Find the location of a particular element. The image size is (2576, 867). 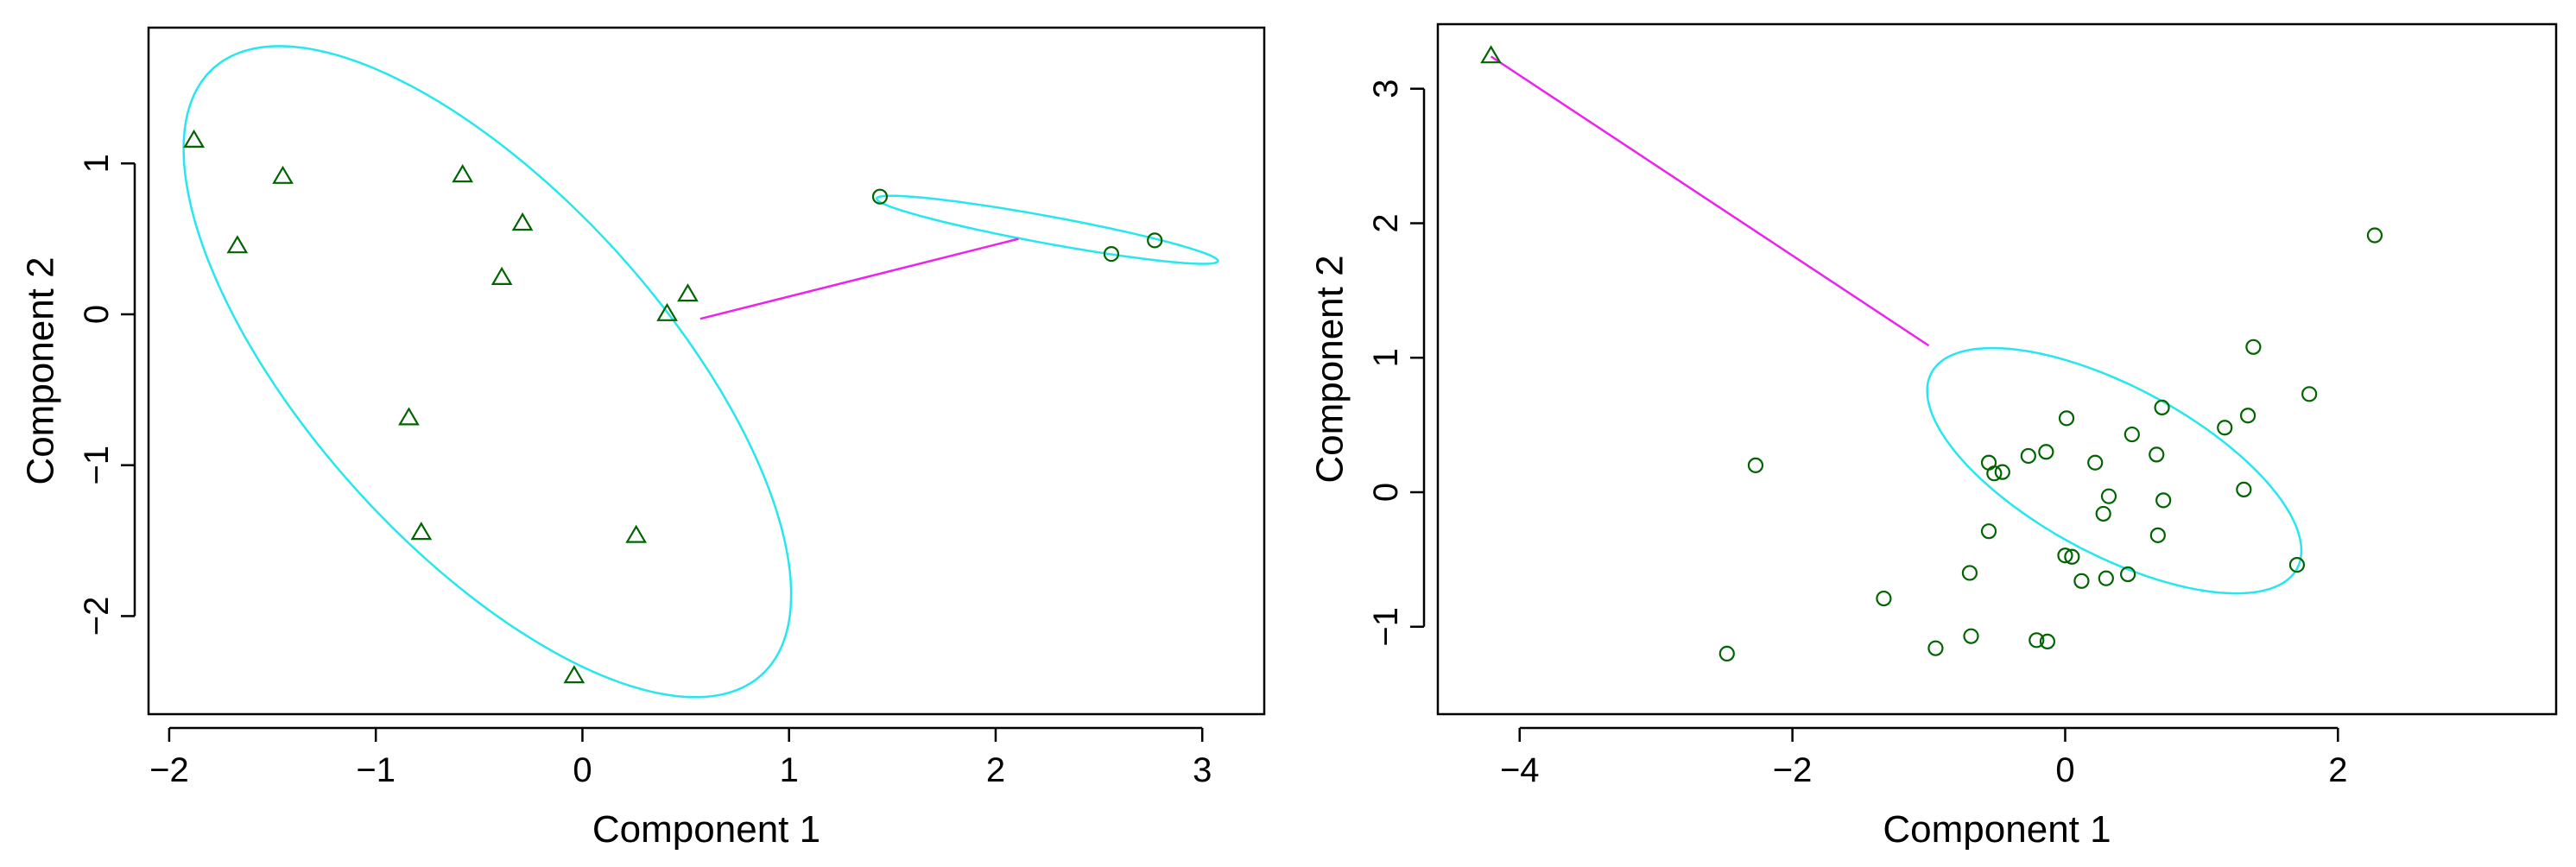

x-axis: −4 −2 0 2 is located at coordinates (1923, 758).